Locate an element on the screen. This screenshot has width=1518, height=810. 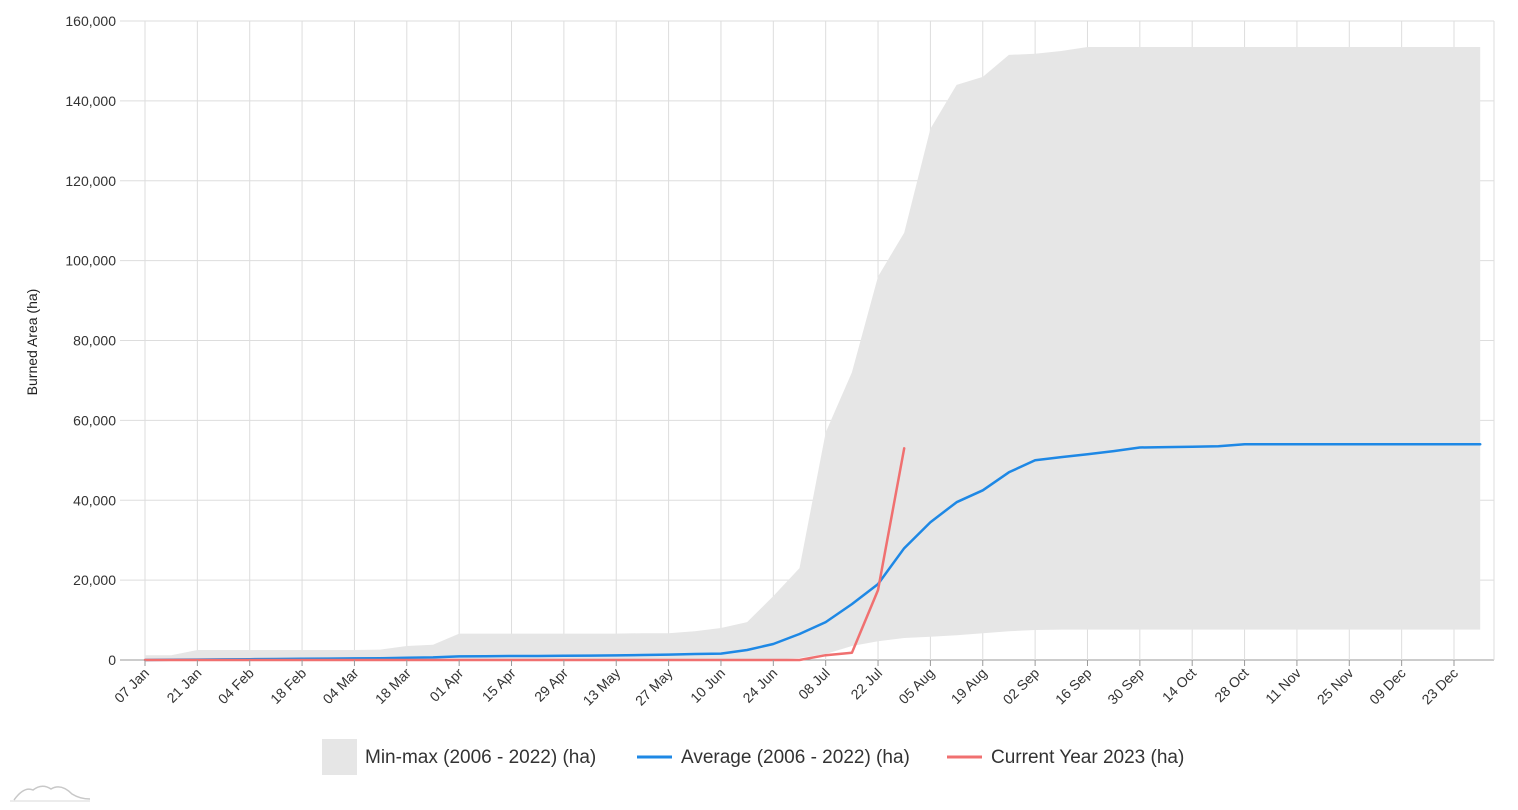
x-tick-label: 18 Feb is located at coordinates (288, 686).